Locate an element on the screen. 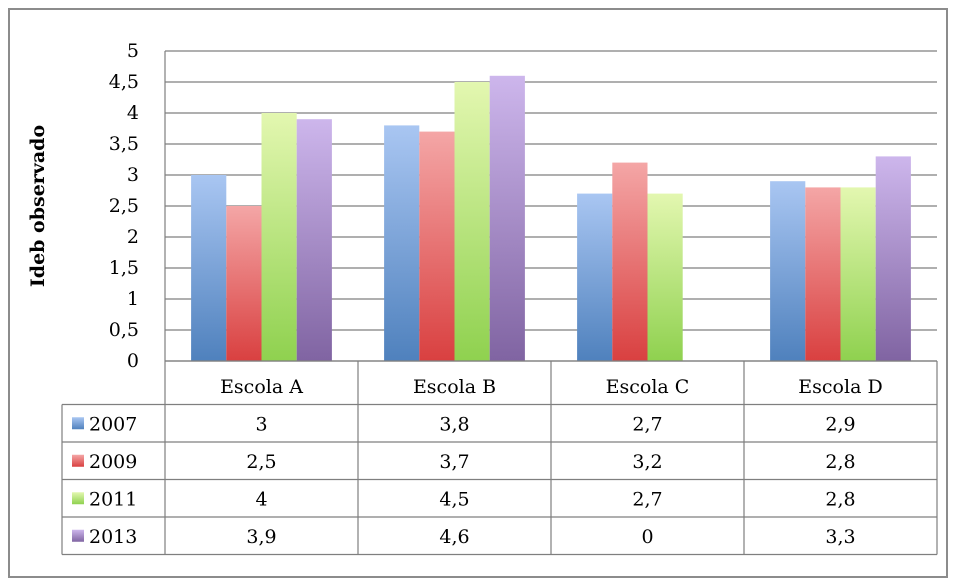 The image size is (958, 585). data-label: 3,8 is located at coordinates (454, 424).